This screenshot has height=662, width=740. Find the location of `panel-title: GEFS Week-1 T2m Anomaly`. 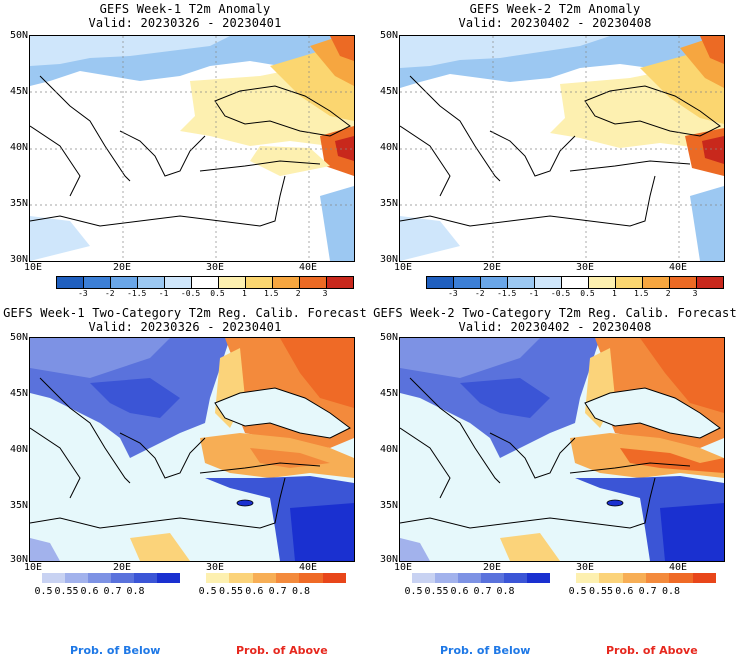

panel-title: GEFS Week-1 T2m Anomaly is located at coordinates (185, 9).